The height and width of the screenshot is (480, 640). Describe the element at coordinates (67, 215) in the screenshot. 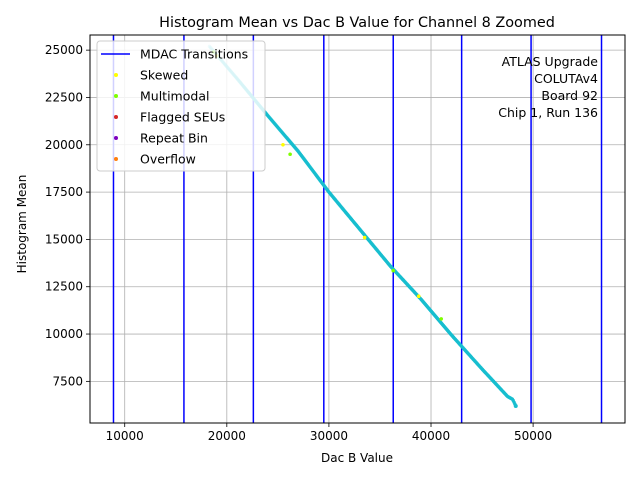

I see `y-axis-ticks: 7500 10000 12500 15000 17500 20000 22500 25000` at that location.